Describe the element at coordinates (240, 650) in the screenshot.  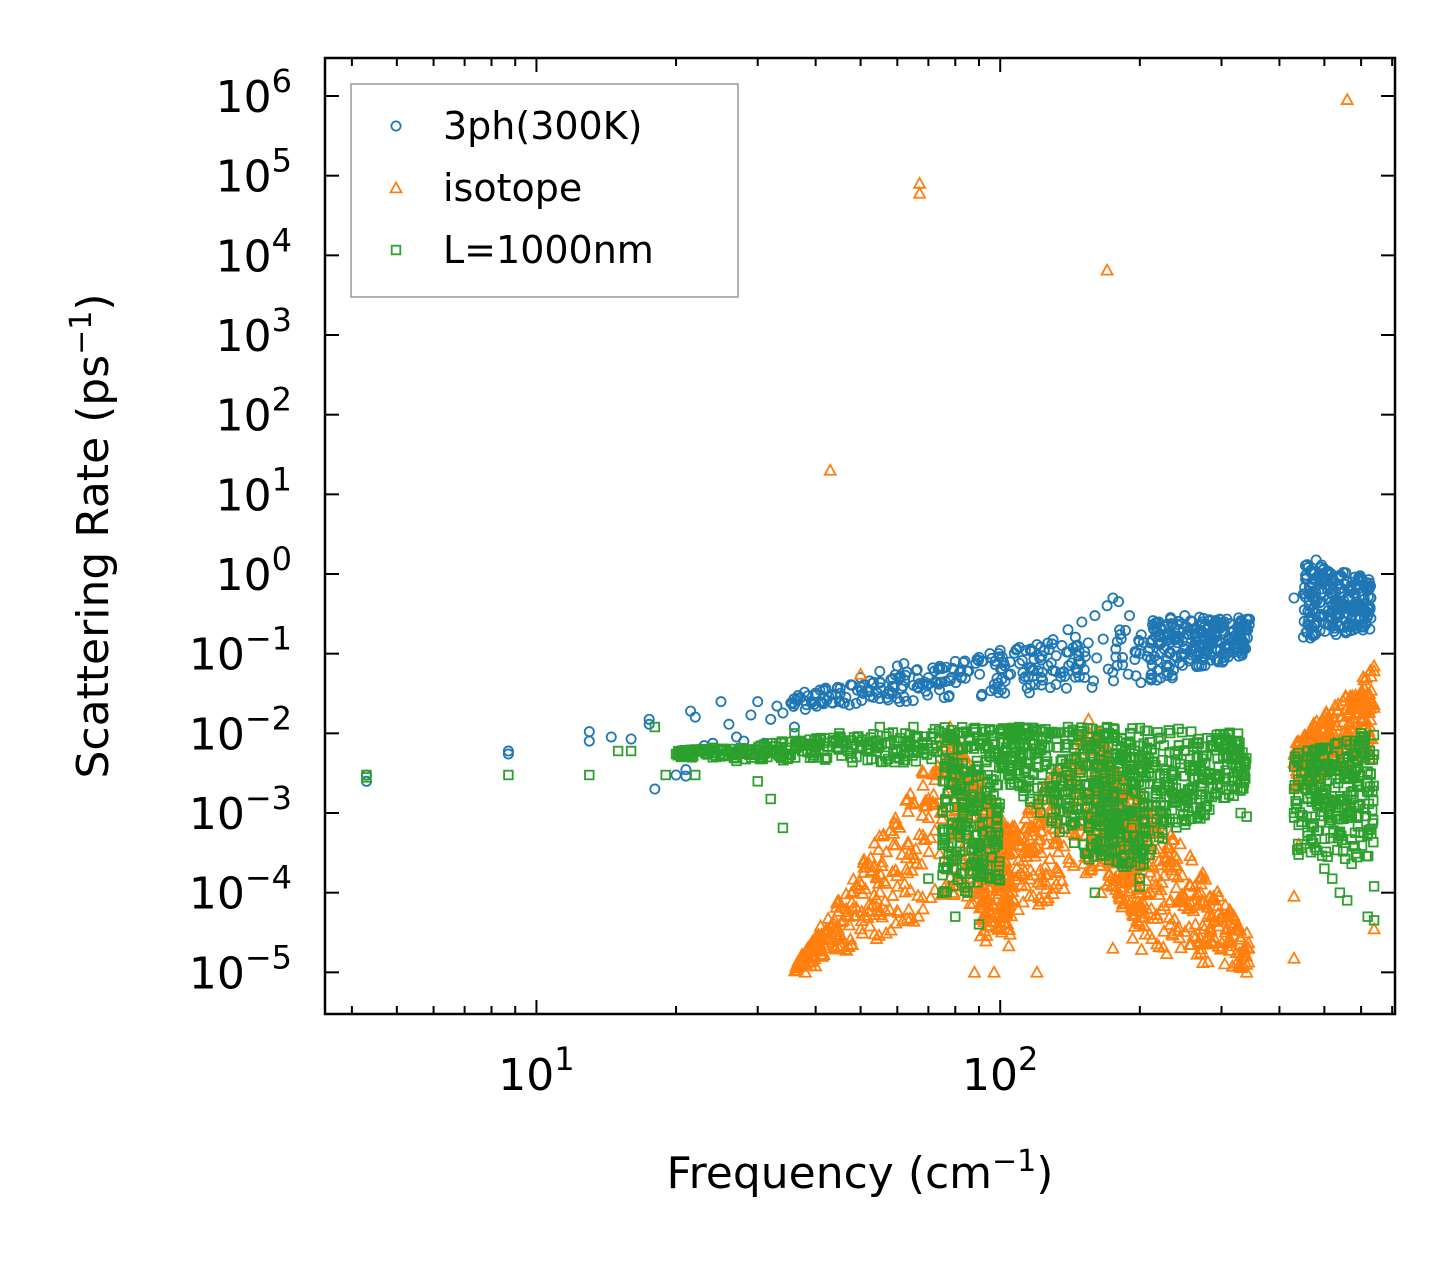
I see `y-tick-label: 10⁻¹` at that location.